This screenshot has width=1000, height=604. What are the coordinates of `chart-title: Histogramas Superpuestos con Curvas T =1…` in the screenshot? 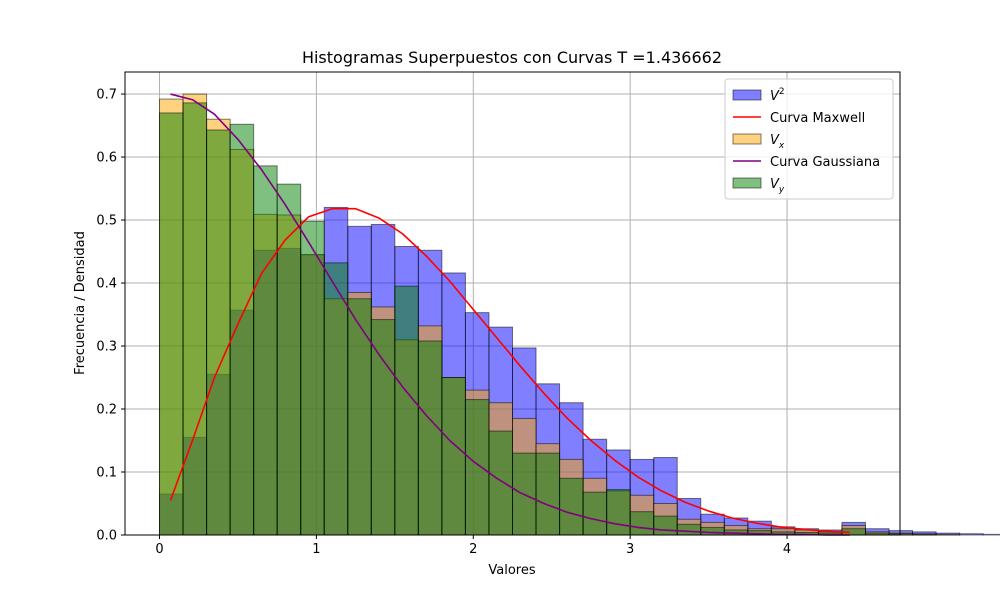 It's located at (512, 57).